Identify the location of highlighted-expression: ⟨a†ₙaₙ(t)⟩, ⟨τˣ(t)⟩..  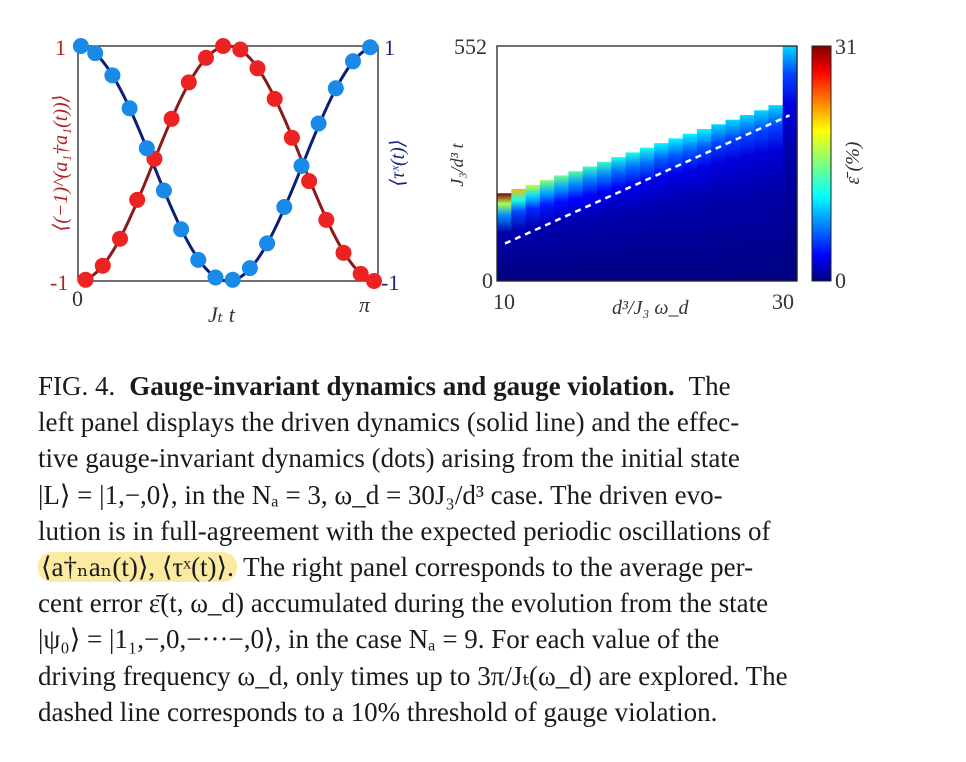
(137, 567).